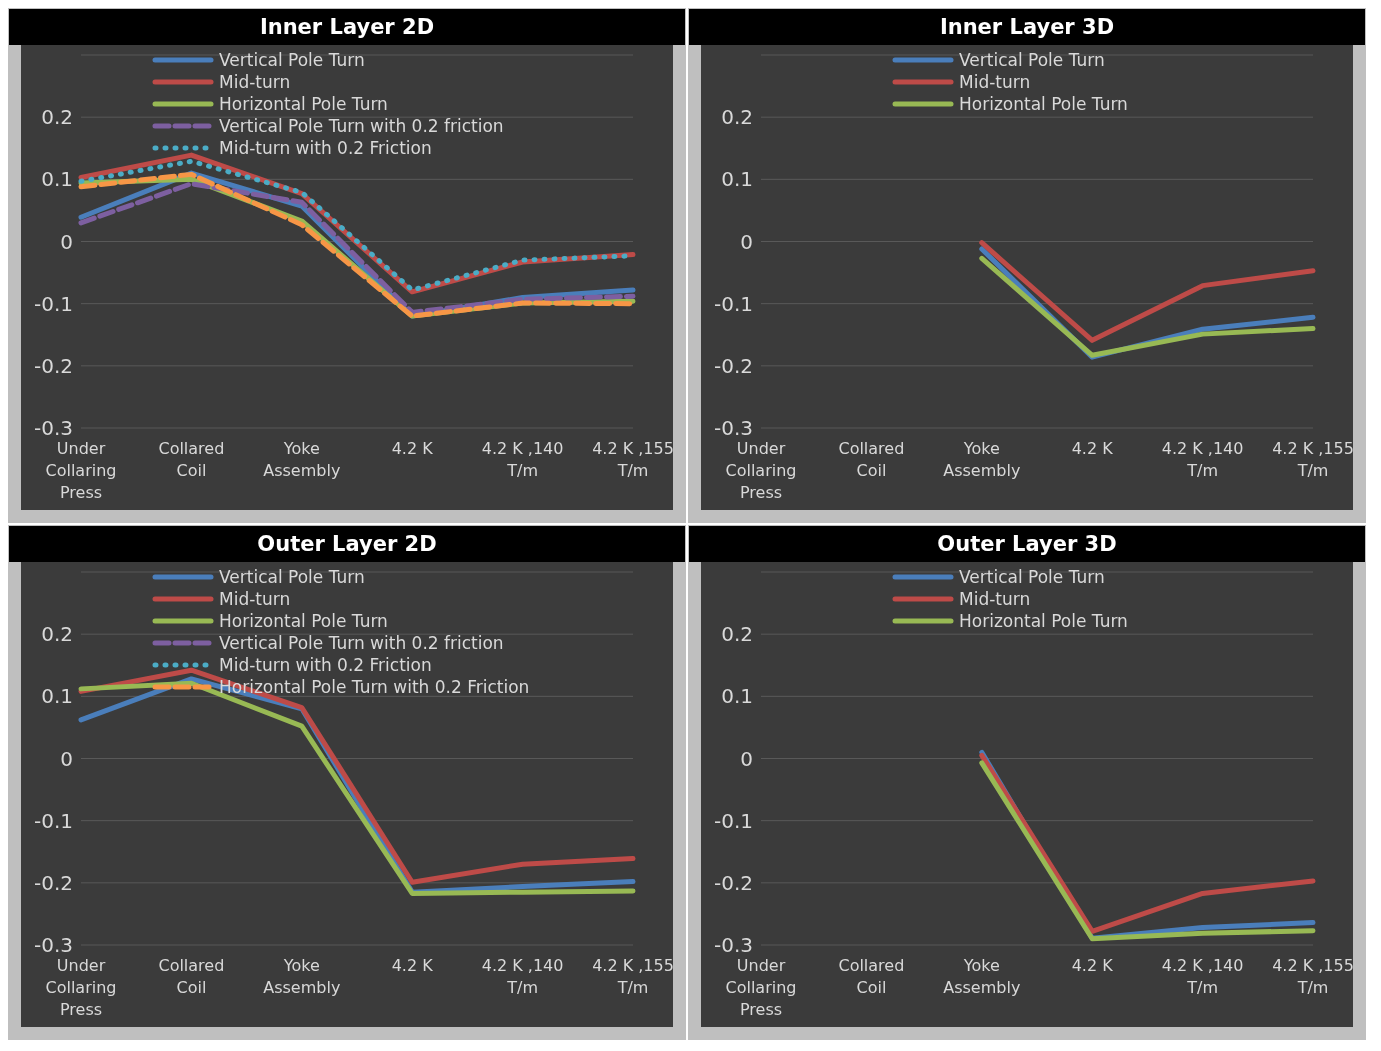  Describe the element at coordinates (1027, 544) in the screenshot. I see `chart-title: Outer Layer 3D` at that location.